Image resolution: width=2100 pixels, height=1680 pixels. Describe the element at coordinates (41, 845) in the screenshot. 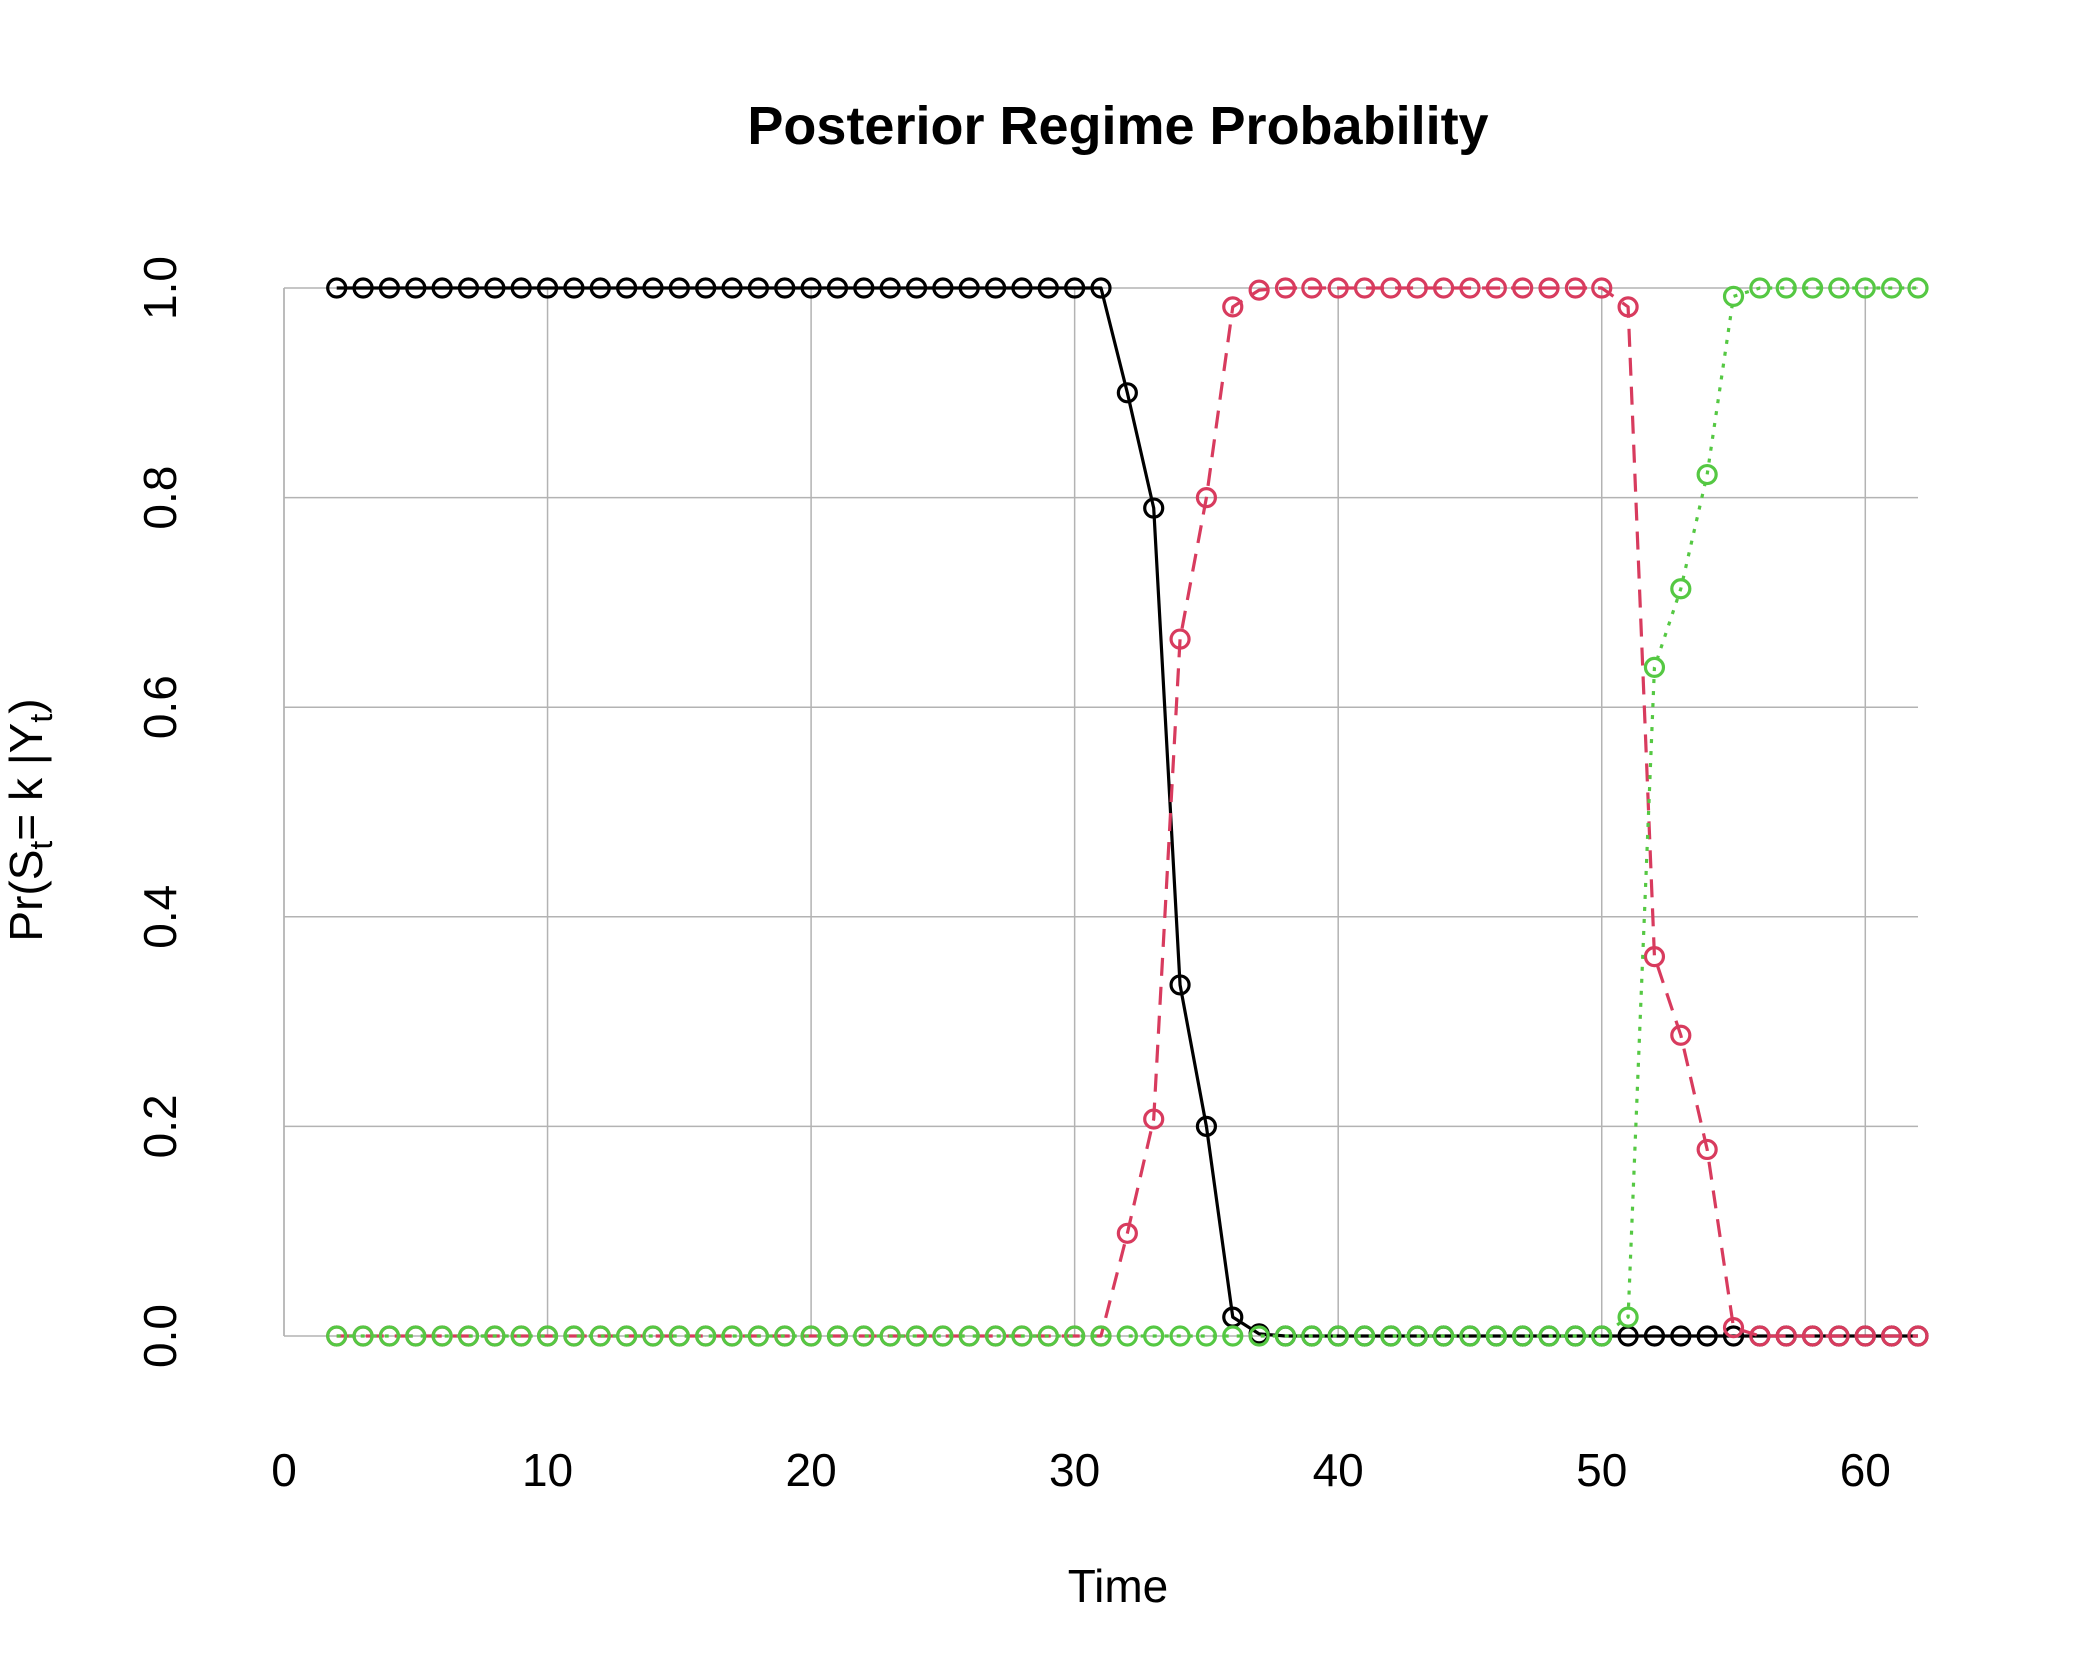

I see `y-label-sub1: t` at that location.